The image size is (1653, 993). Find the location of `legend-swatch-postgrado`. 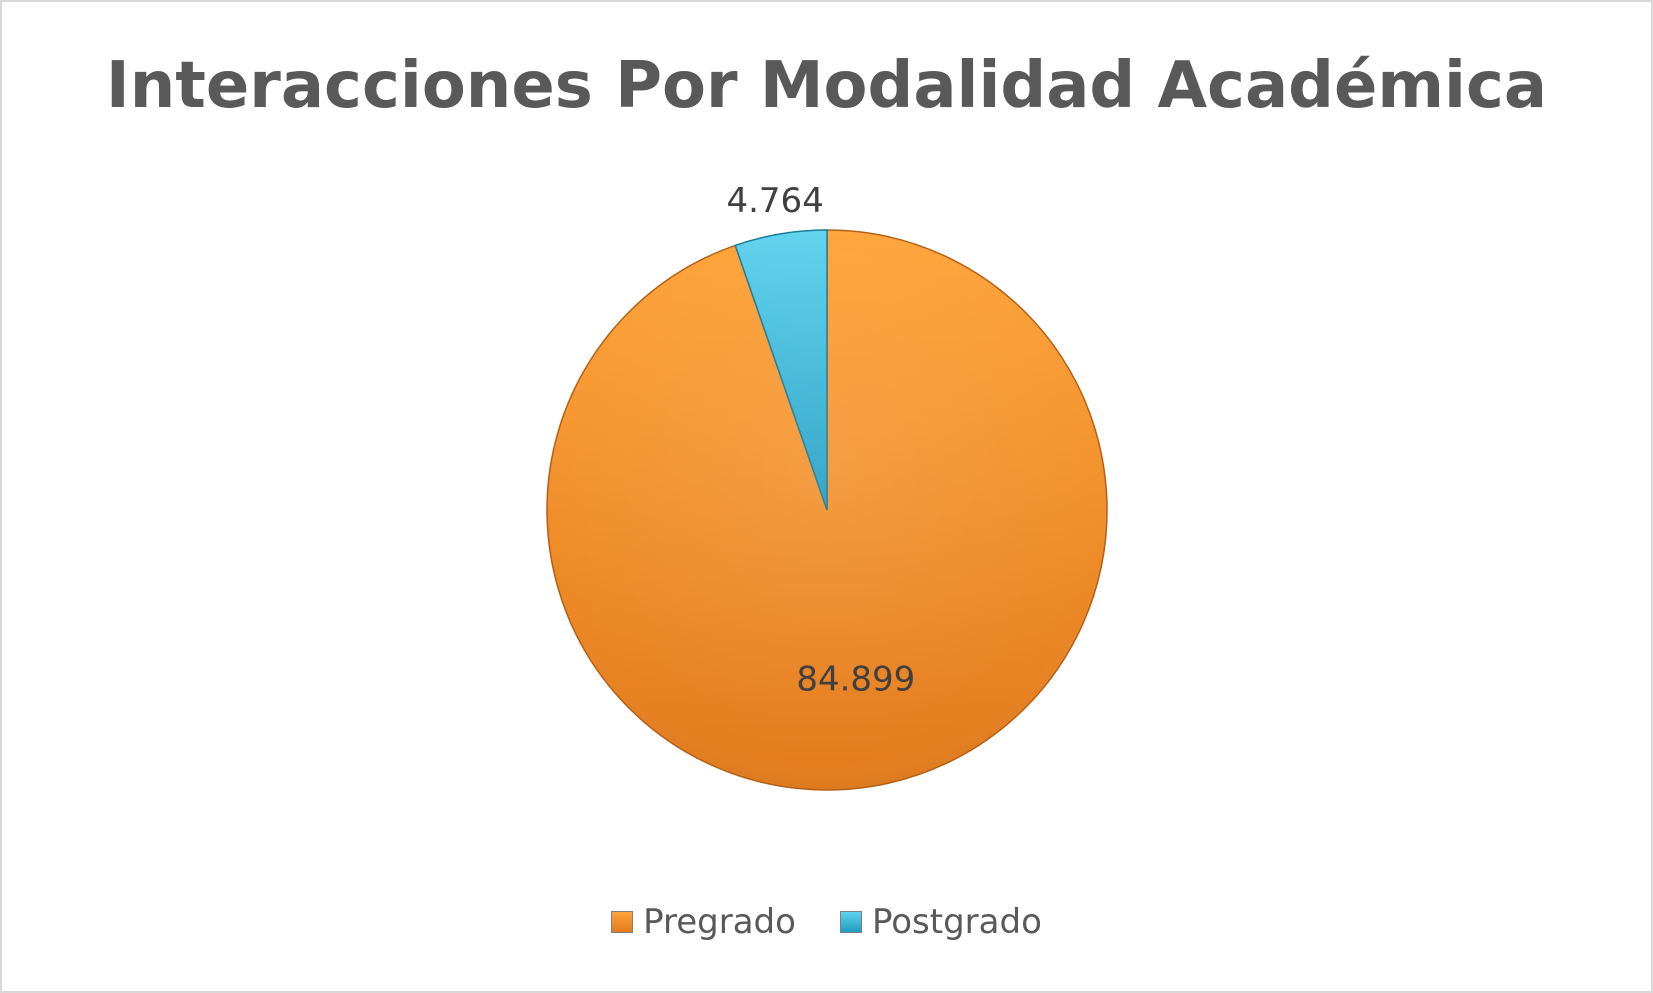

legend-swatch-postgrado is located at coordinates (850, 922).